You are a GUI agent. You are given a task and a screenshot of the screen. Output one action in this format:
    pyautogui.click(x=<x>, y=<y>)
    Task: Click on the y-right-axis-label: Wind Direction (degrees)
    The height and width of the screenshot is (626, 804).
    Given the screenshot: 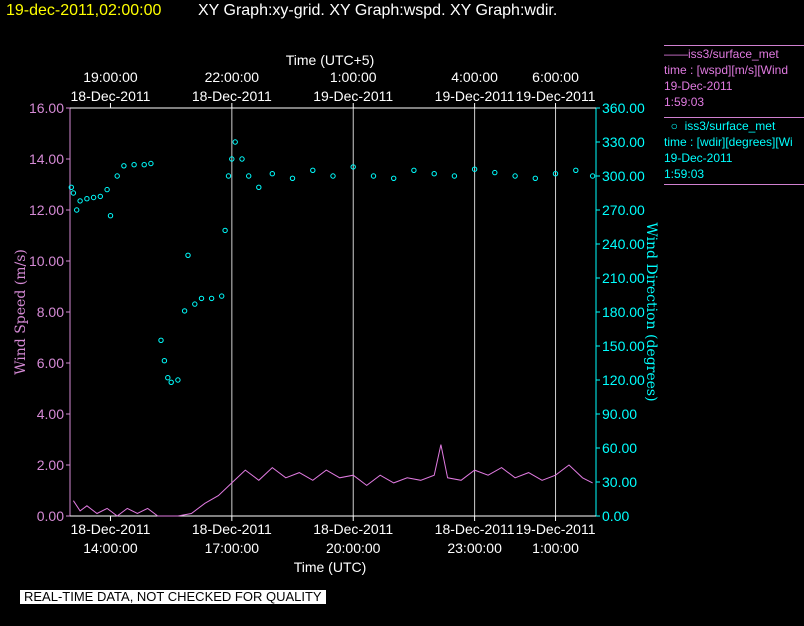 What is the action you would take?
    pyautogui.click(x=651, y=311)
    